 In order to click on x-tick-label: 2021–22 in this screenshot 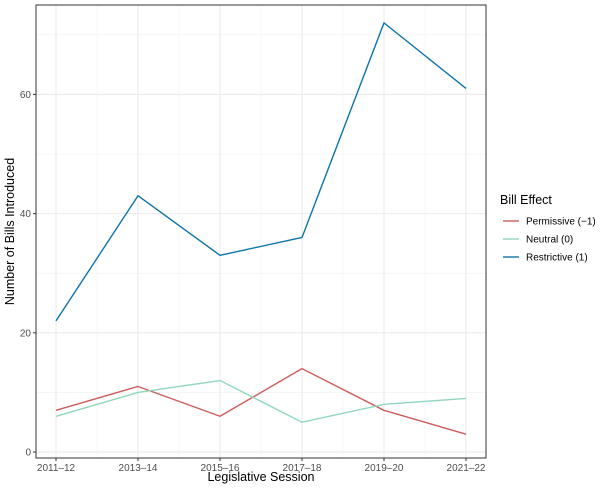, I will do `click(466, 468)`.